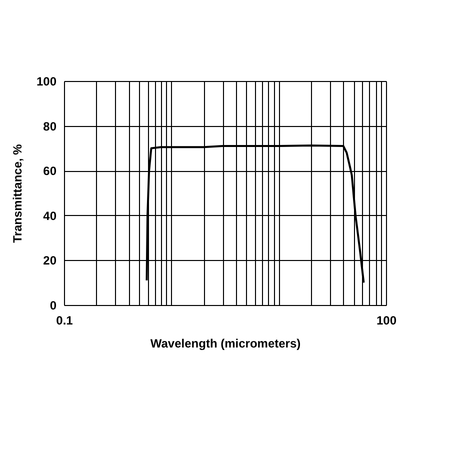  Describe the element at coordinates (46, 81) in the screenshot. I see `y-tick-label: 100` at that location.